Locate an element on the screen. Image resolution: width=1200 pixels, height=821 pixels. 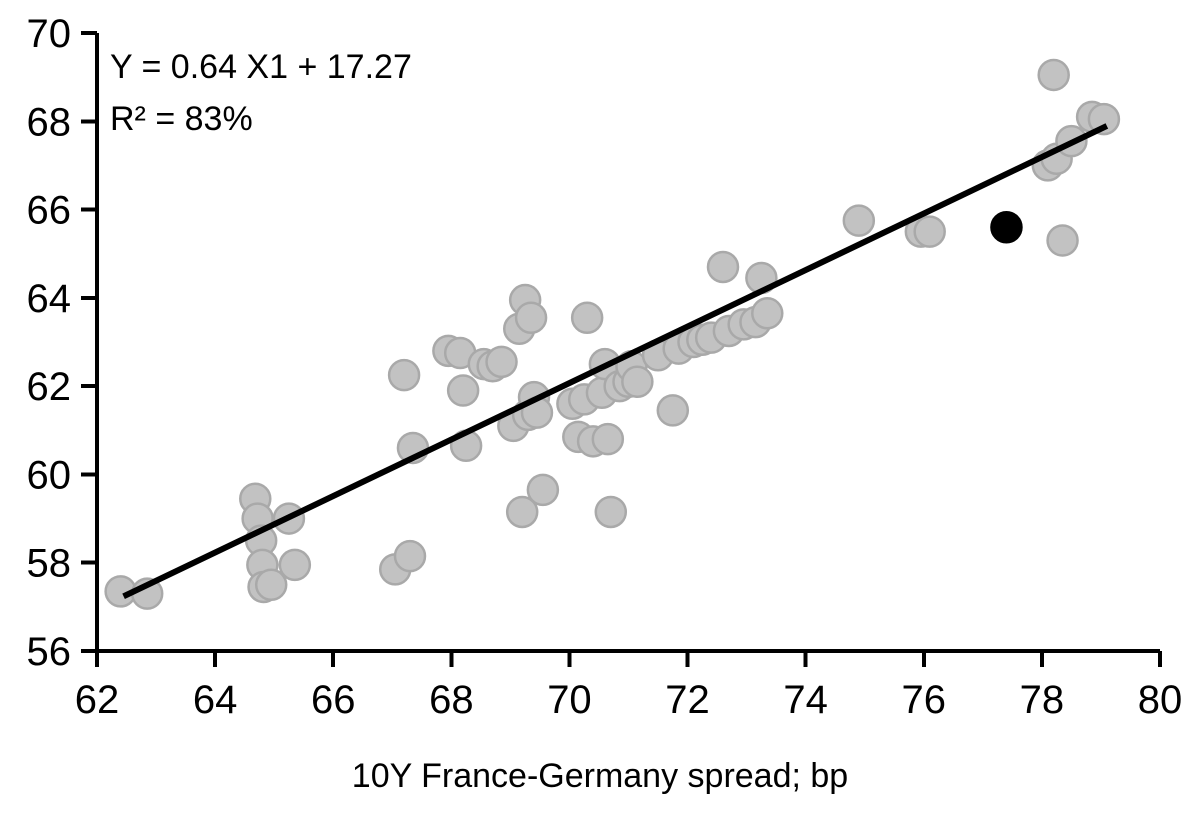
x-tick-label: 78 is located at coordinates (1042, 700).